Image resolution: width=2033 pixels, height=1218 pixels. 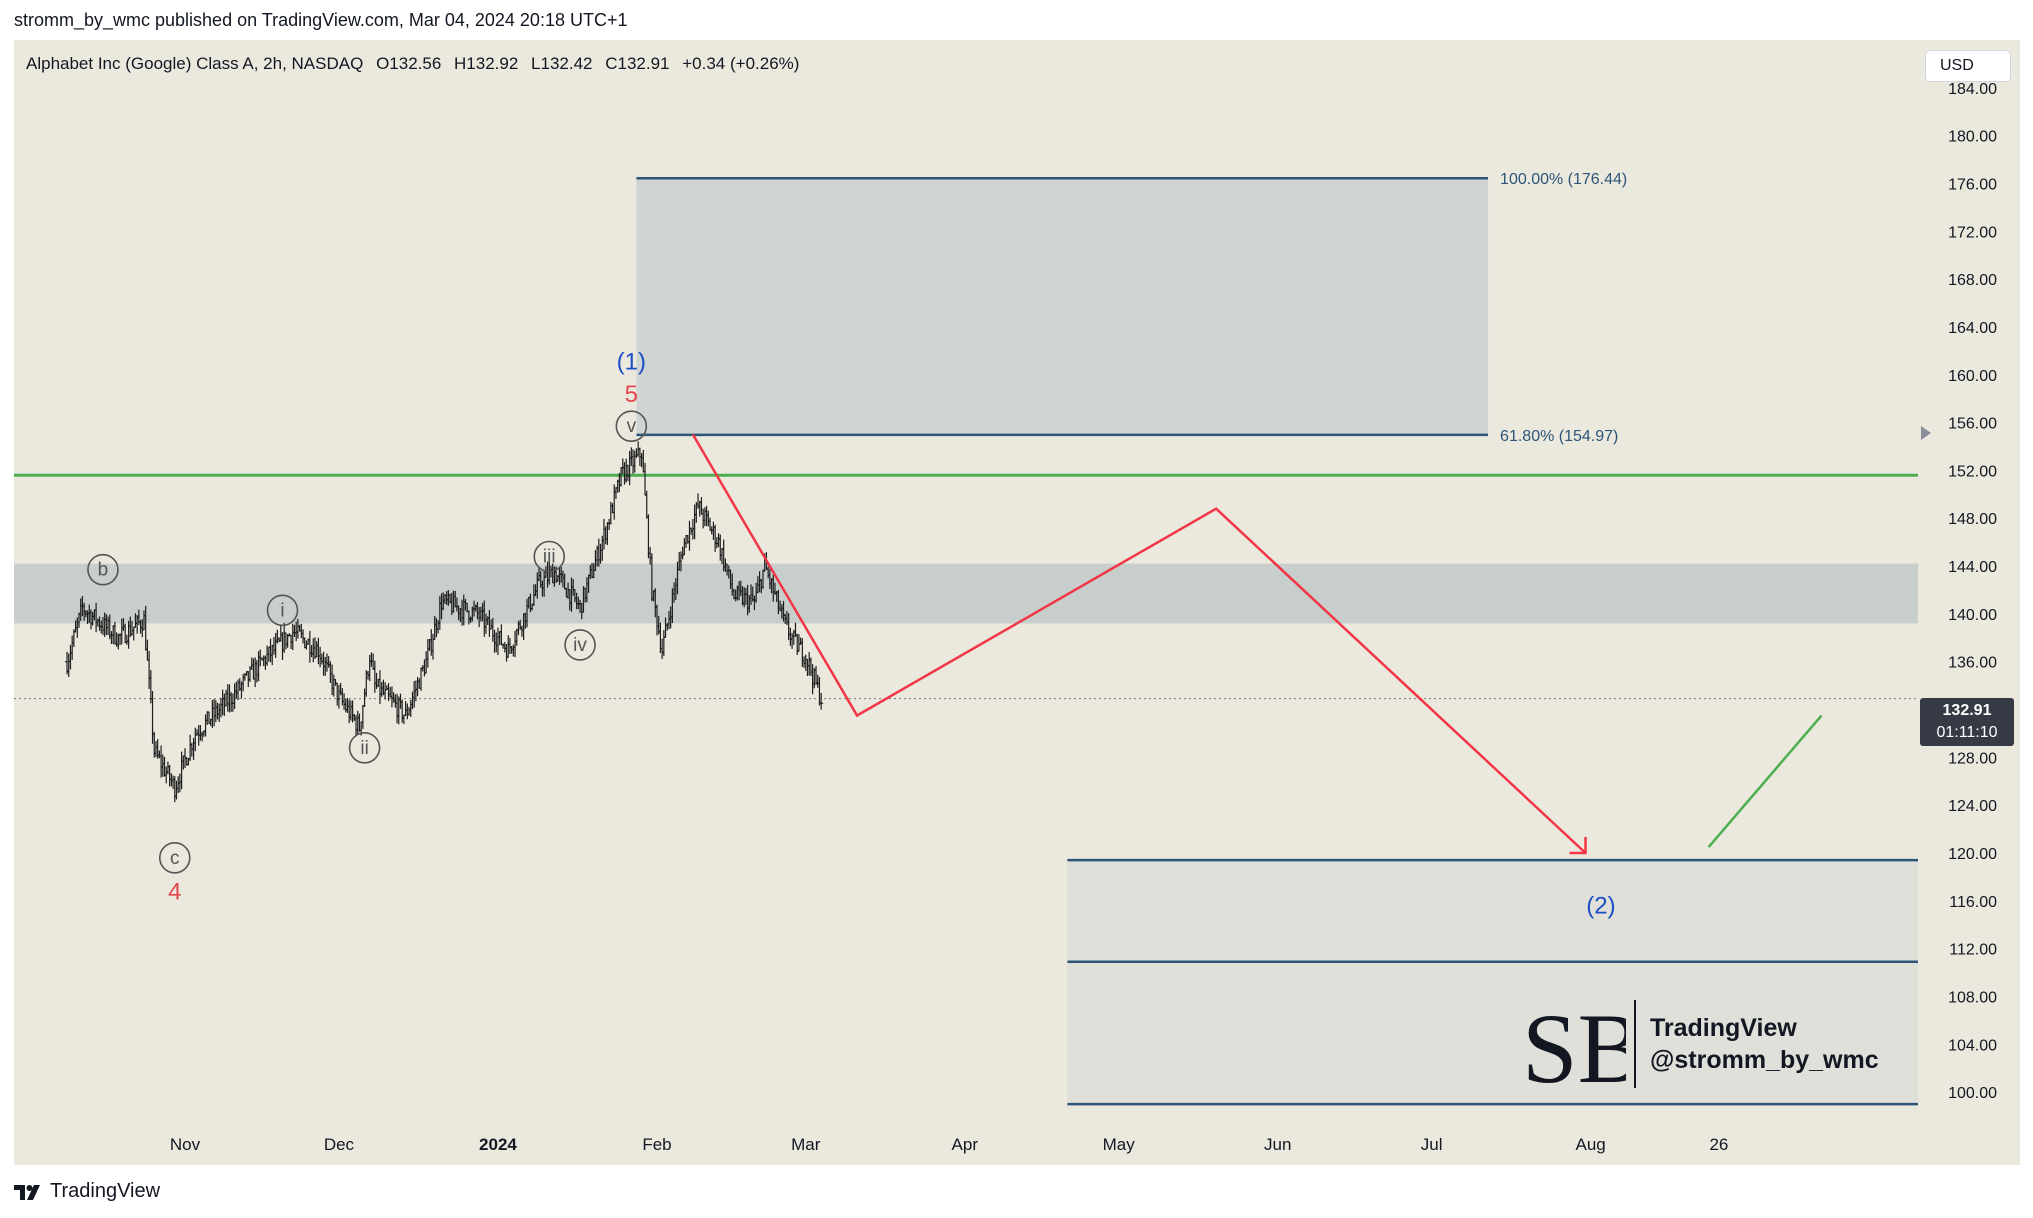 What do you see at coordinates (965, 1144) in the screenshot?
I see `x-tick-label: Apr` at bounding box center [965, 1144].